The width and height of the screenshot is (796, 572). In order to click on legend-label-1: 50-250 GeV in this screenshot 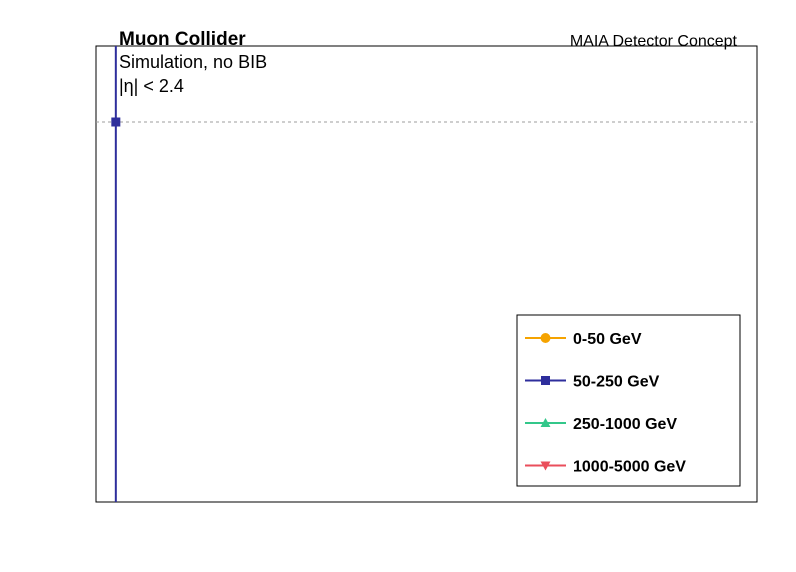, I will do `click(616, 382)`.